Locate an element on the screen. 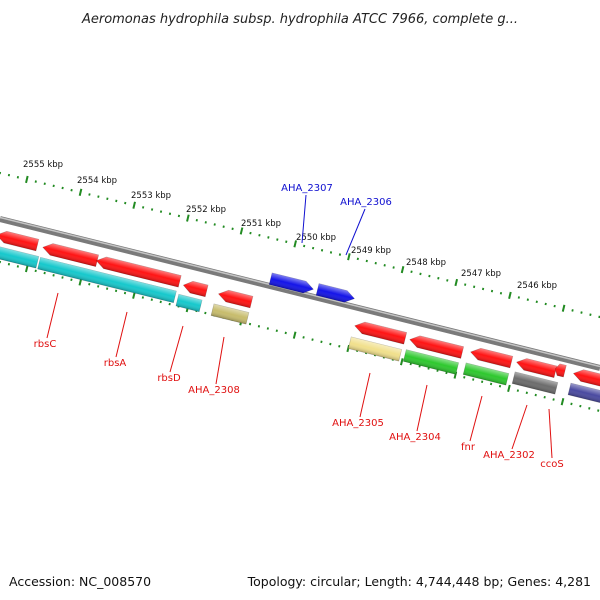 This screenshot has width=600, height=600. gene-label-AHA_2306: AHA_2306 is located at coordinates (366, 202).